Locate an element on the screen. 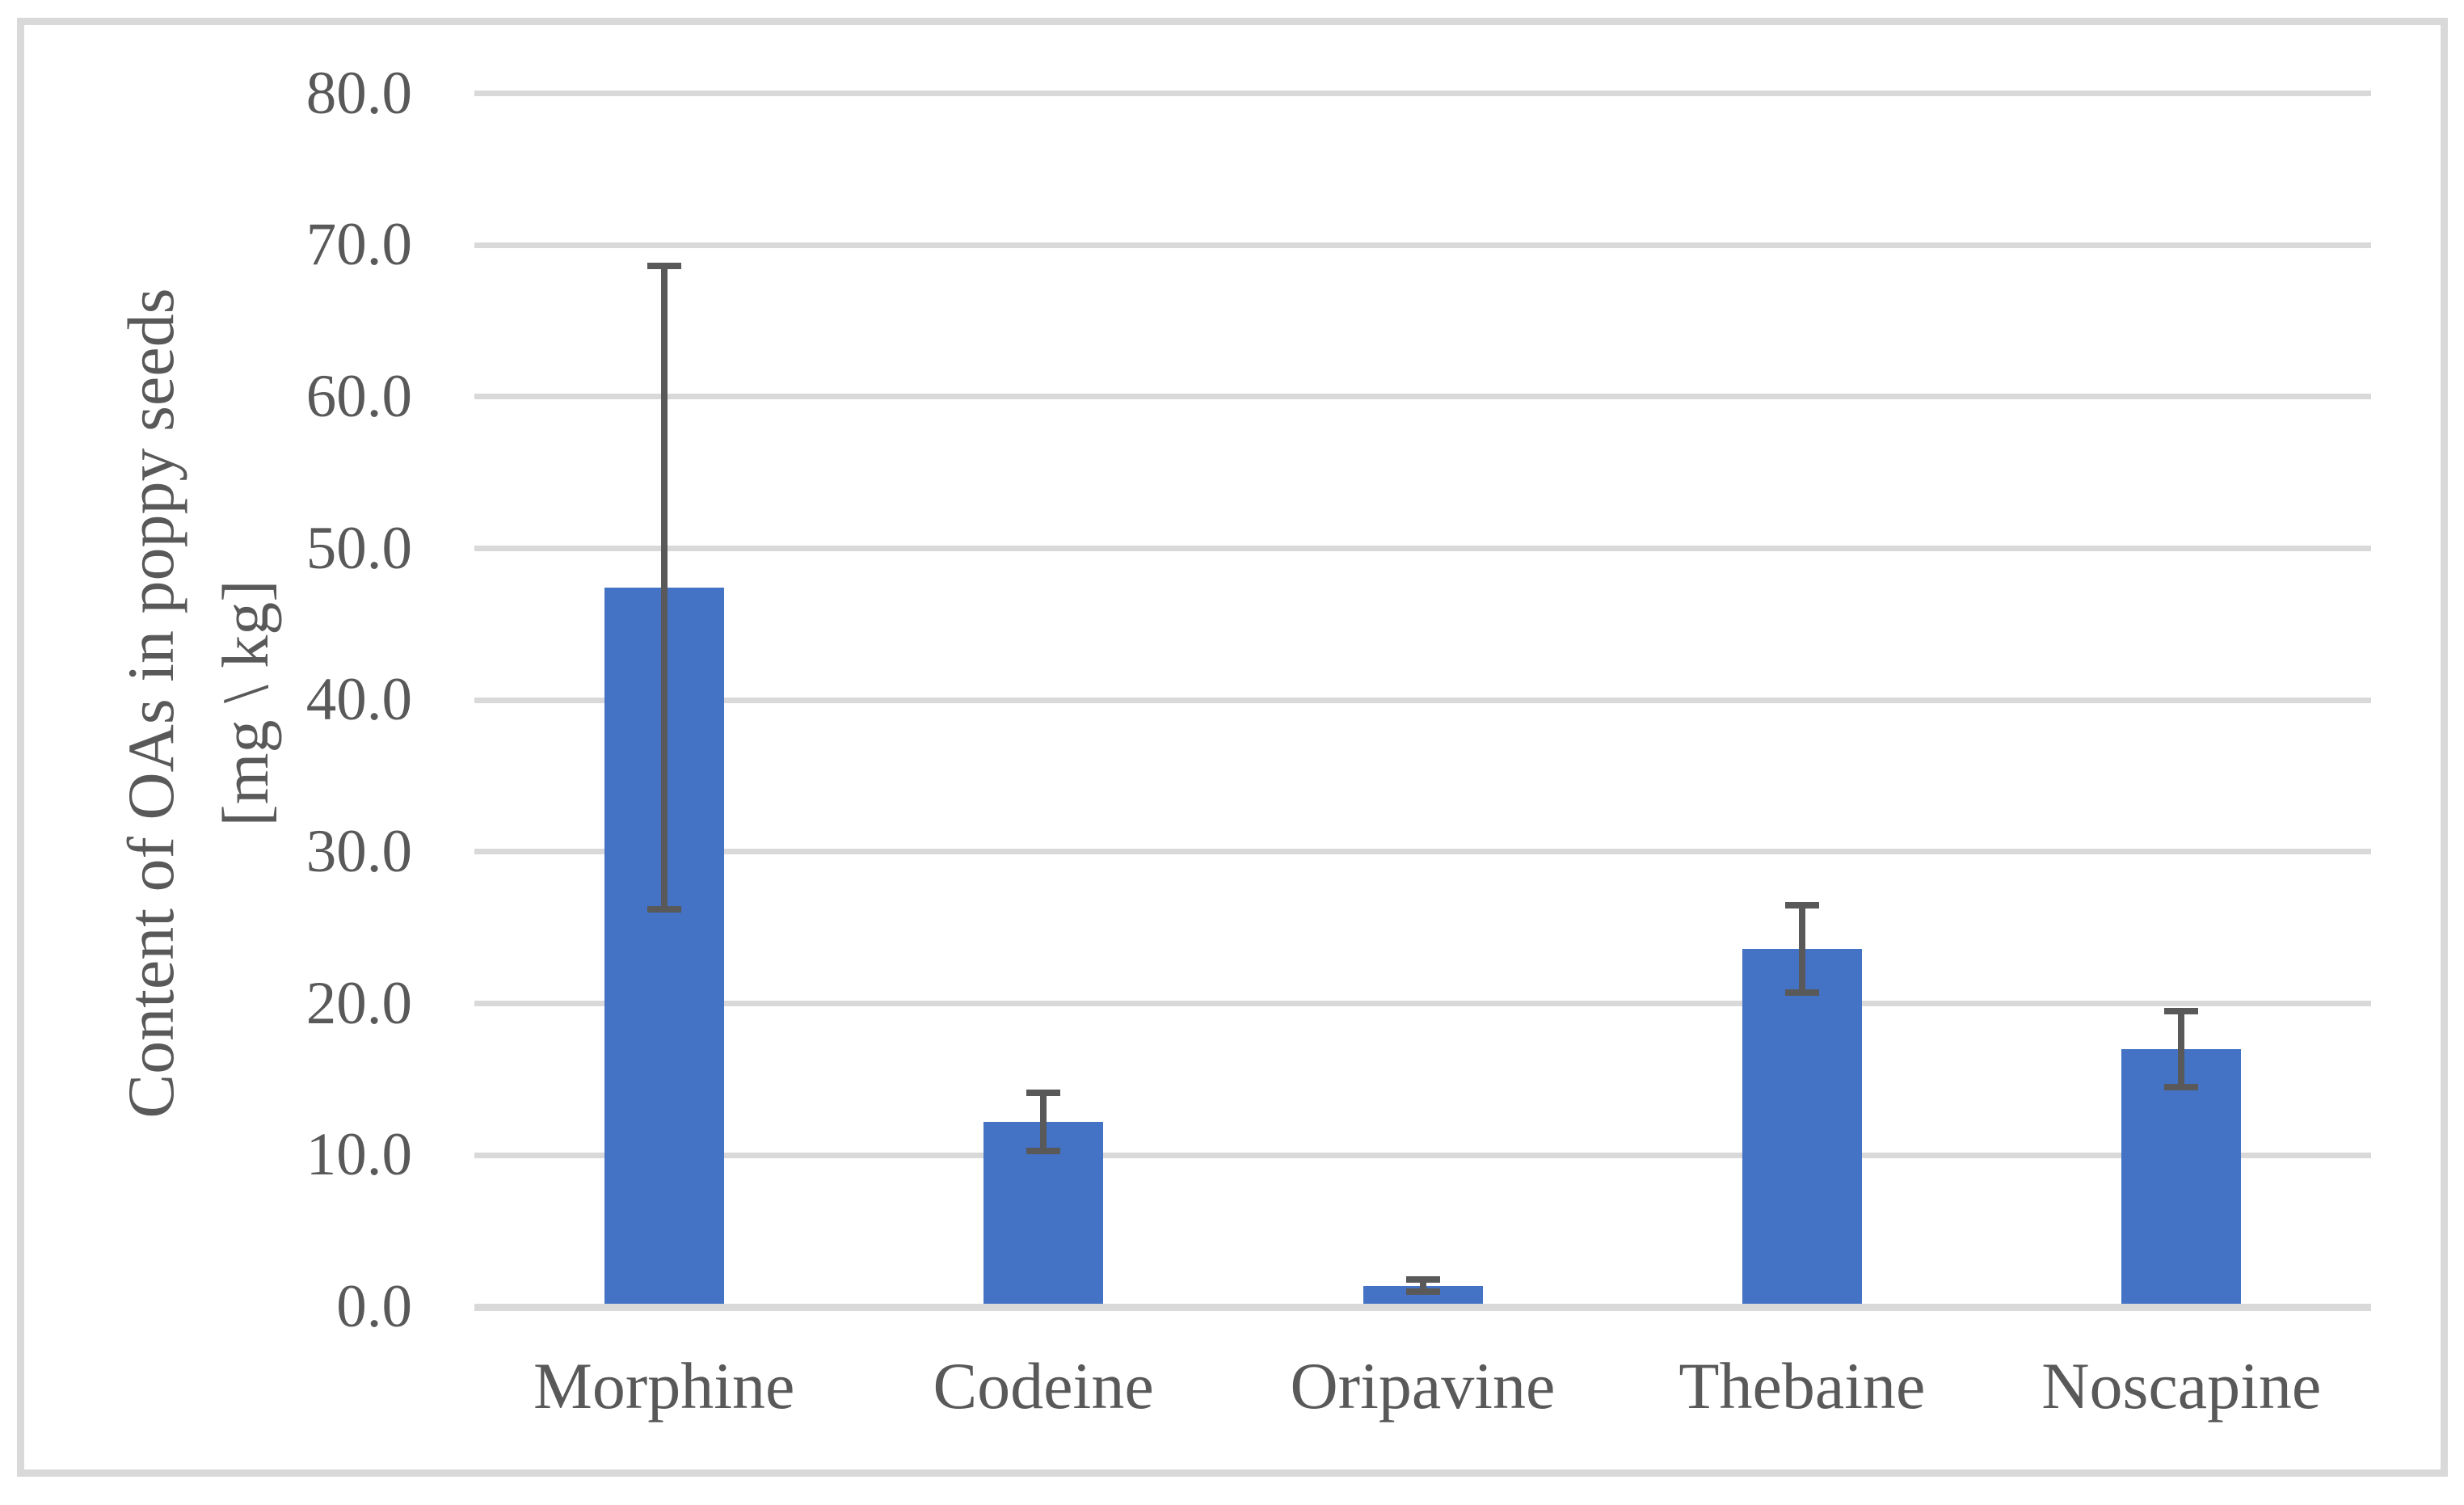 This screenshot has height=1505, width=2464. error-bar-top-cap-noscapine is located at coordinates (2181, 1011).